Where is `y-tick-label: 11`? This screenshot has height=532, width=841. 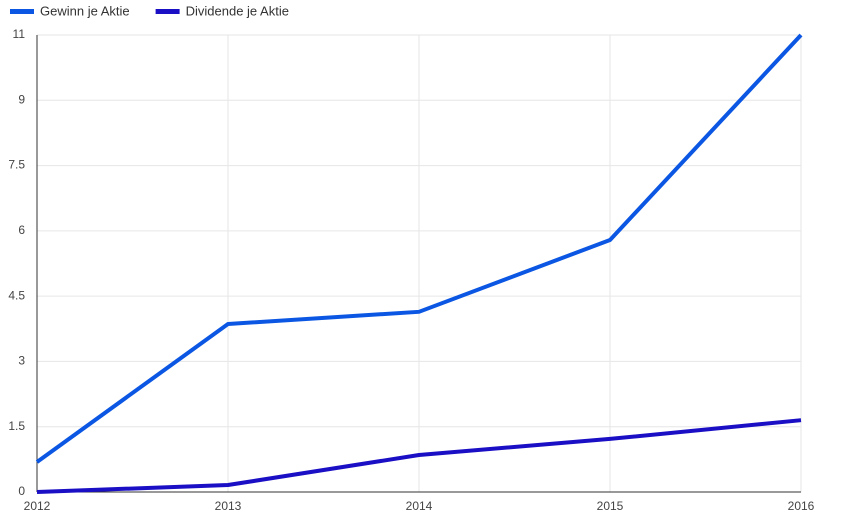
y-tick-label: 11 is located at coordinates (19, 34).